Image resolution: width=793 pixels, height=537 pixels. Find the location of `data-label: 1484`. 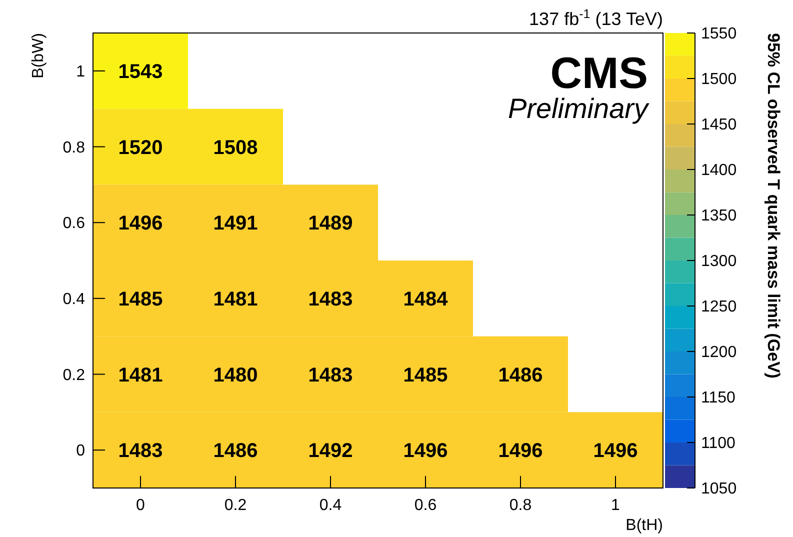

data-label: 1484 is located at coordinates (426, 299).